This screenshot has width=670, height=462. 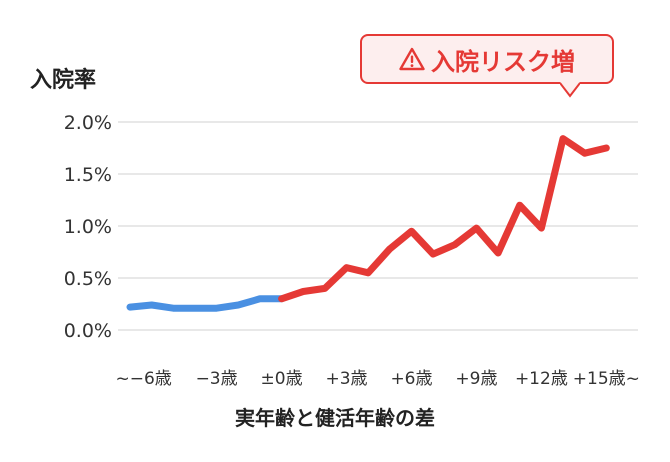 I want to click on x-axis-tick-labels: ~−6歳 −3歳 ±0歳 +3歳 +6歳 +9歳 +12歳 +15歳~, so click(x=377, y=379).